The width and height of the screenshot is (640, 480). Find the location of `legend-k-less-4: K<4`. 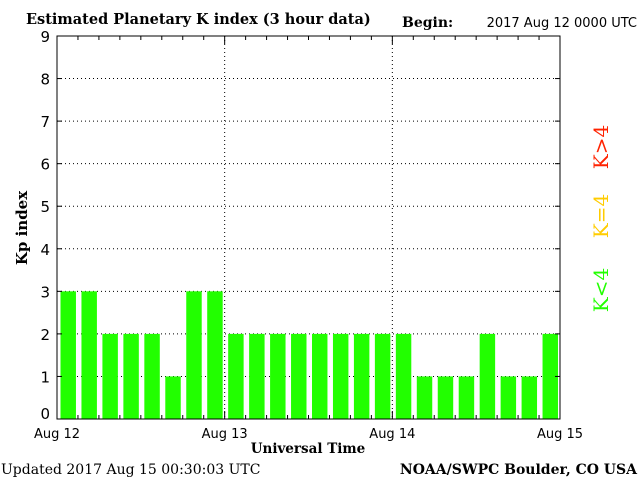

legend-k-less-4: K<4 is located at coordinates (601, 290).